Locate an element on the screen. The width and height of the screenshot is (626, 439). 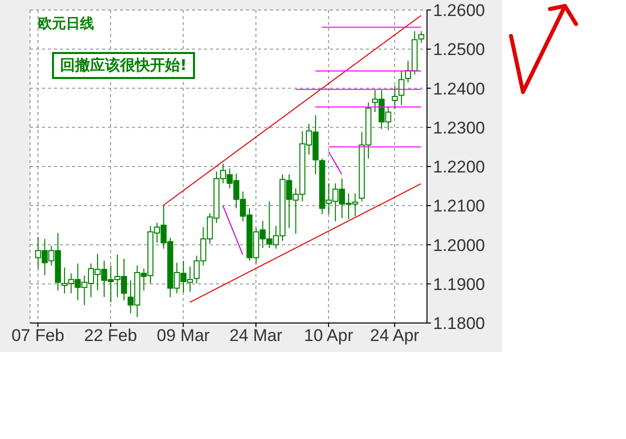
y-tick-label: 1.2300 is located at coordinates (459, 128).